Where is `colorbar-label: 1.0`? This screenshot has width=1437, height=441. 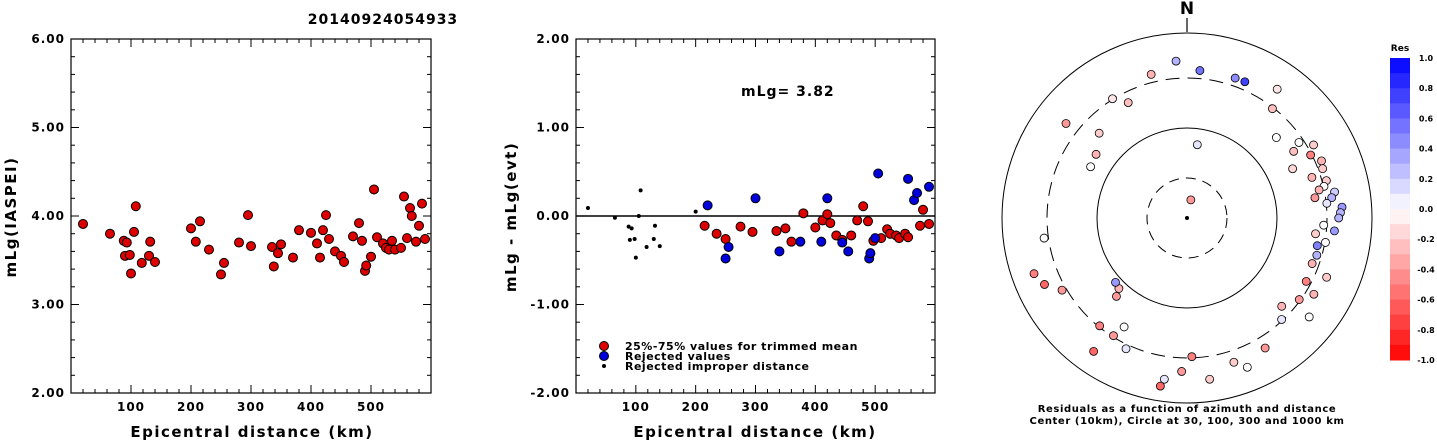
colorbar-label: 1.0 is located at coordinates (1426, 58).